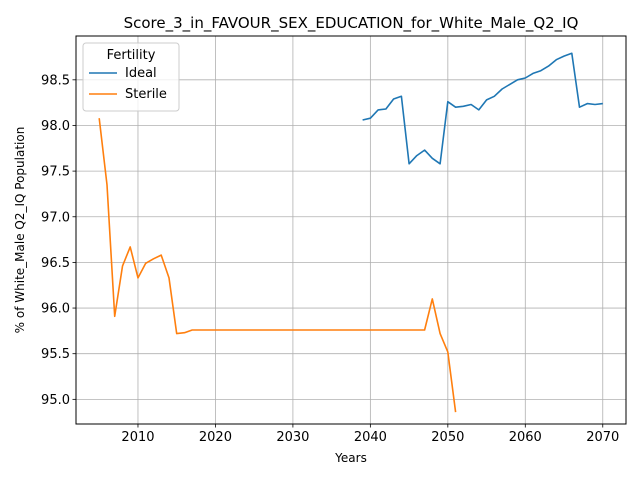 The width and height of the screenshot is (640, 480). I want to click on y-tick-label: 95.5, so click(55, 354).